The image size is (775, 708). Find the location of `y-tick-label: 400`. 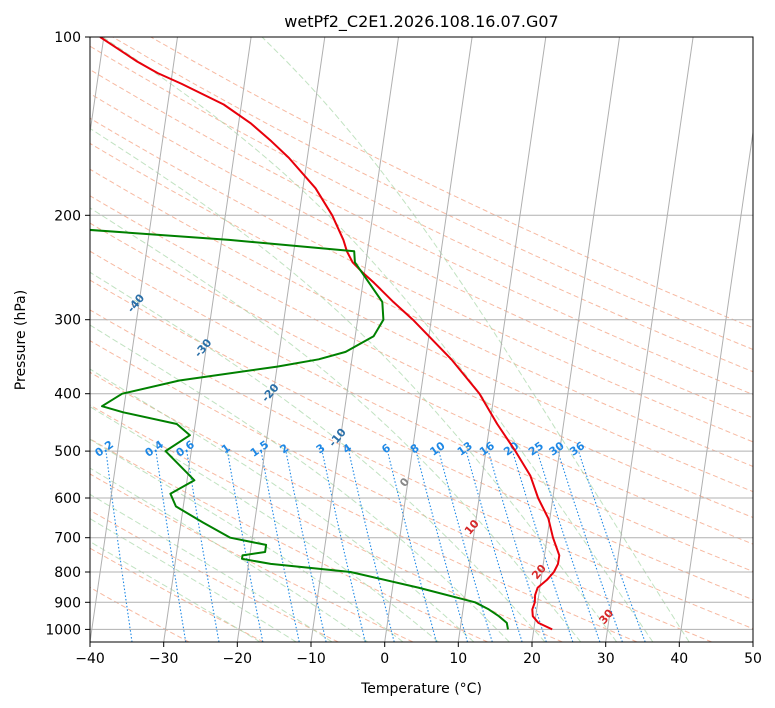

y-tick-label: 400 is located at coordinates (67, 395).